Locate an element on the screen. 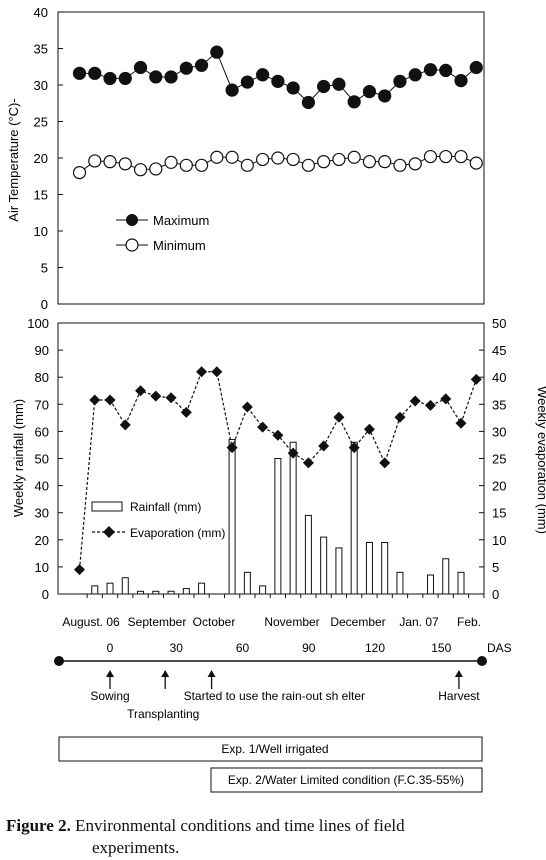 This screenshot has height=860, width=546. temperature-y-tick-label: 40 is located at coordinates (41, 12).